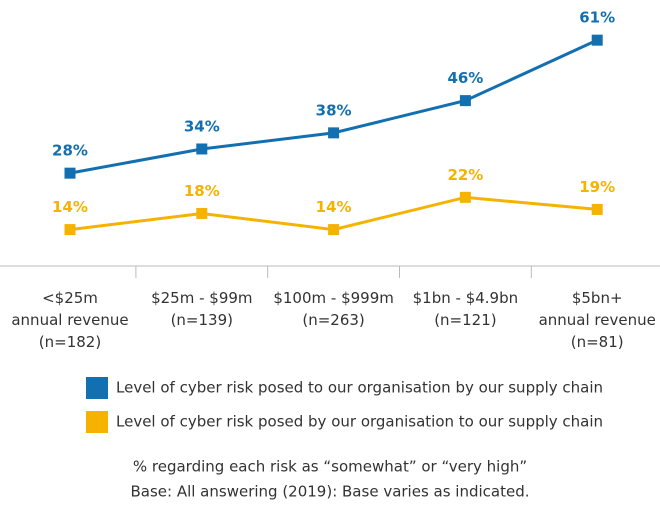 This screenshot has width=660, height=508. What do you see at coordinates (201, 309) in the screenshot?
I see `x-tick-label: $25m - $99m (n=139)` at bounding box center [201, 309].